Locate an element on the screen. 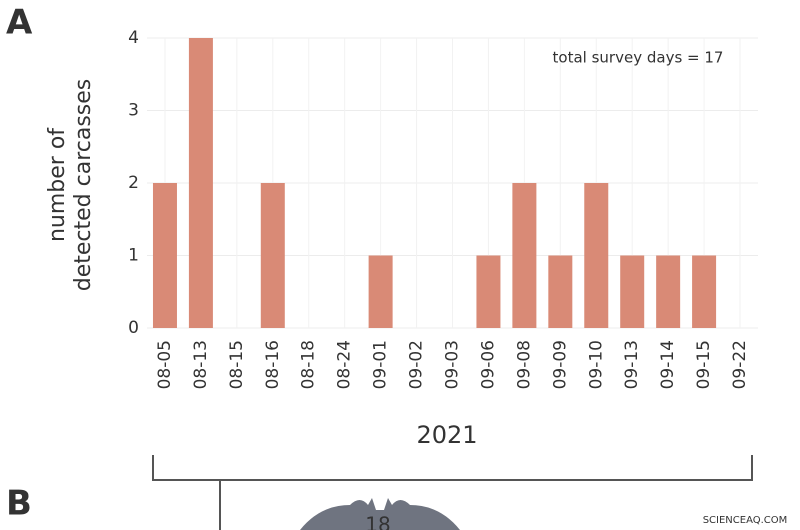  y-label-line: detected carcasses is located at coordinates (83, 185).